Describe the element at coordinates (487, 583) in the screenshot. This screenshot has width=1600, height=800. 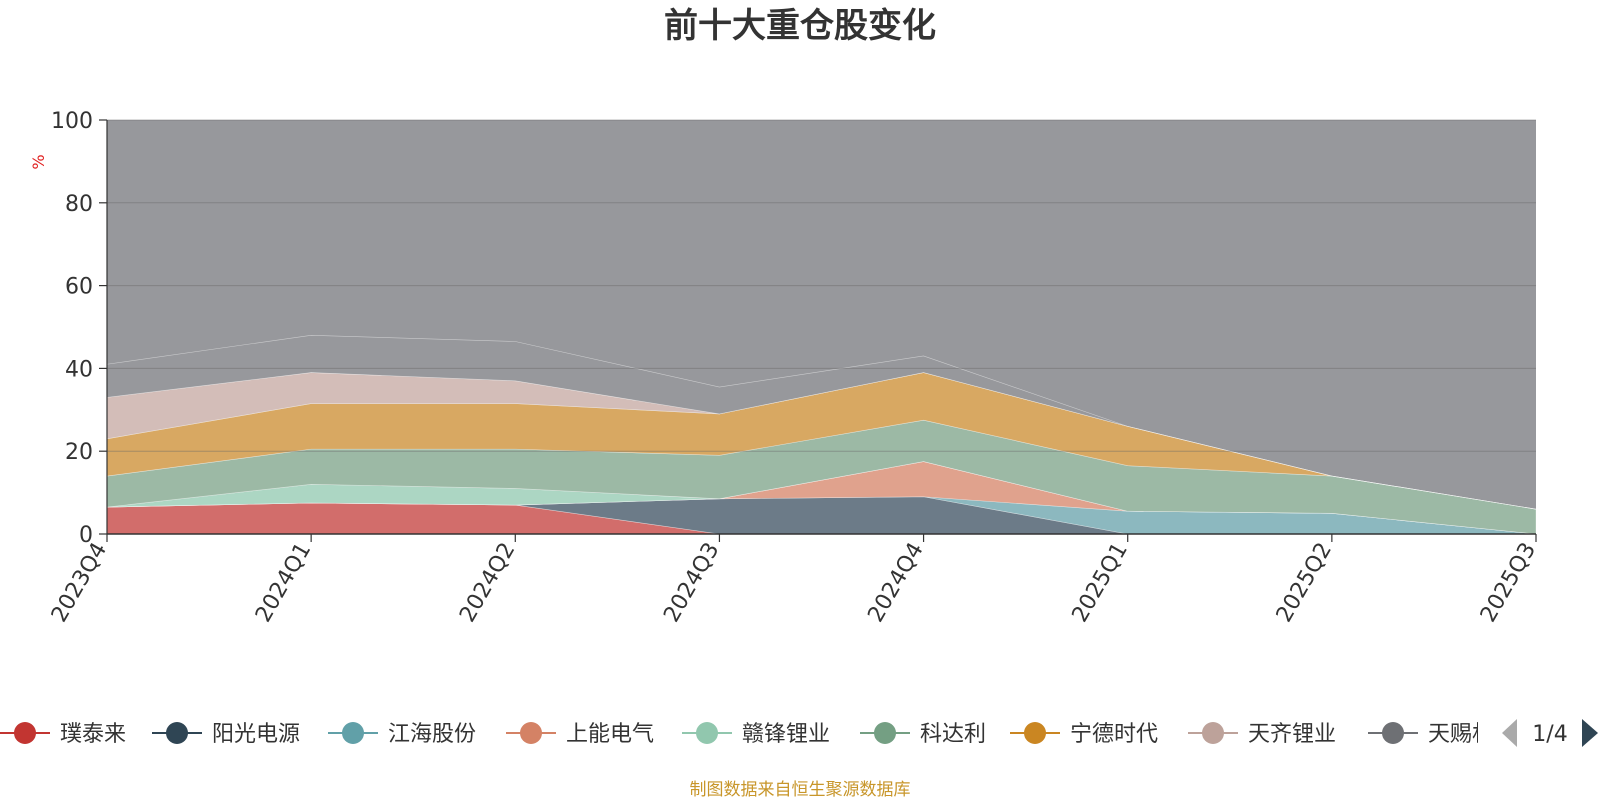
I see `x-tick-label: 2024Q2` at that location.